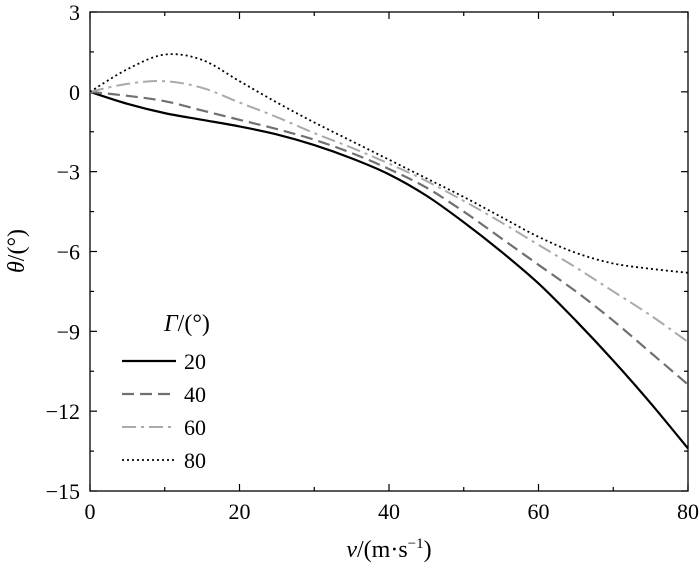 The height and width of the screenshot is (567, 700). I want to click on legend-title-symbol: Γ, so click(171, 324).